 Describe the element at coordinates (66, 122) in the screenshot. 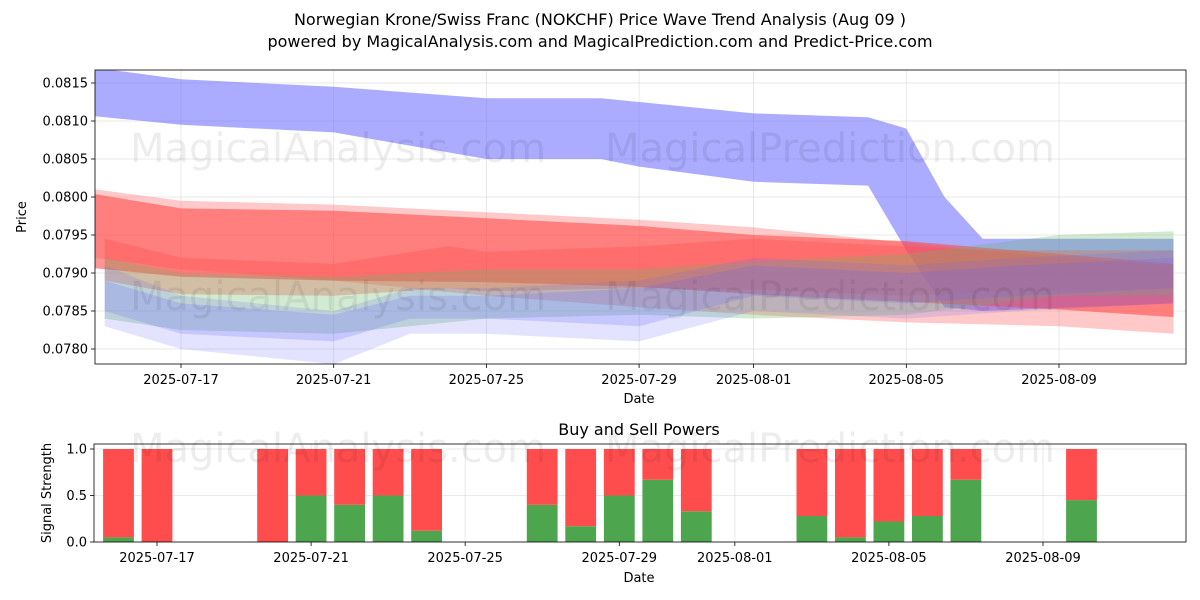

I see `y-tick-label: 0.0810` at that location.